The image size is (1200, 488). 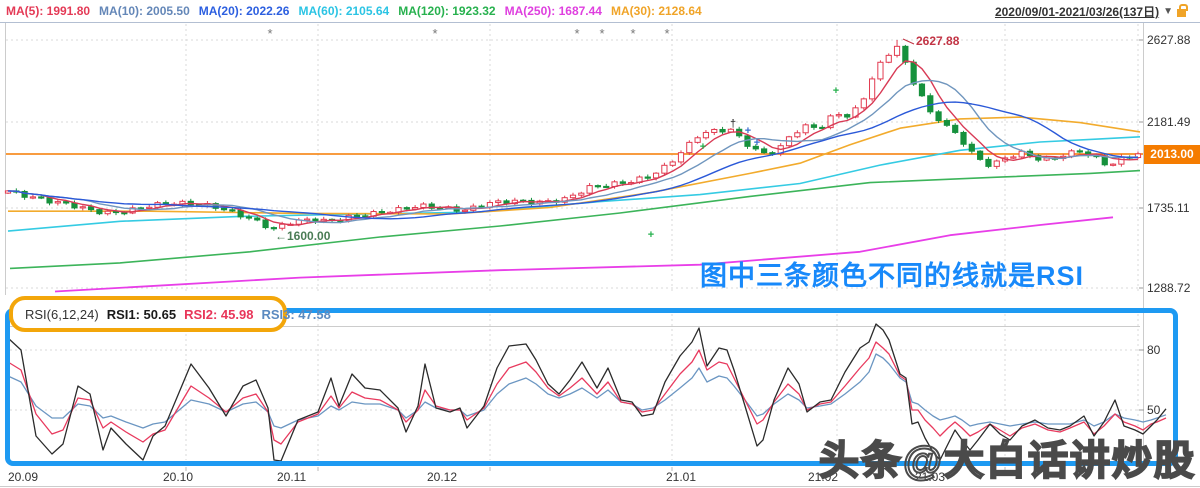 I want to click on date-range-label: 2020/09/01-2021/03/26(137日), so click(x=1077, y=12).